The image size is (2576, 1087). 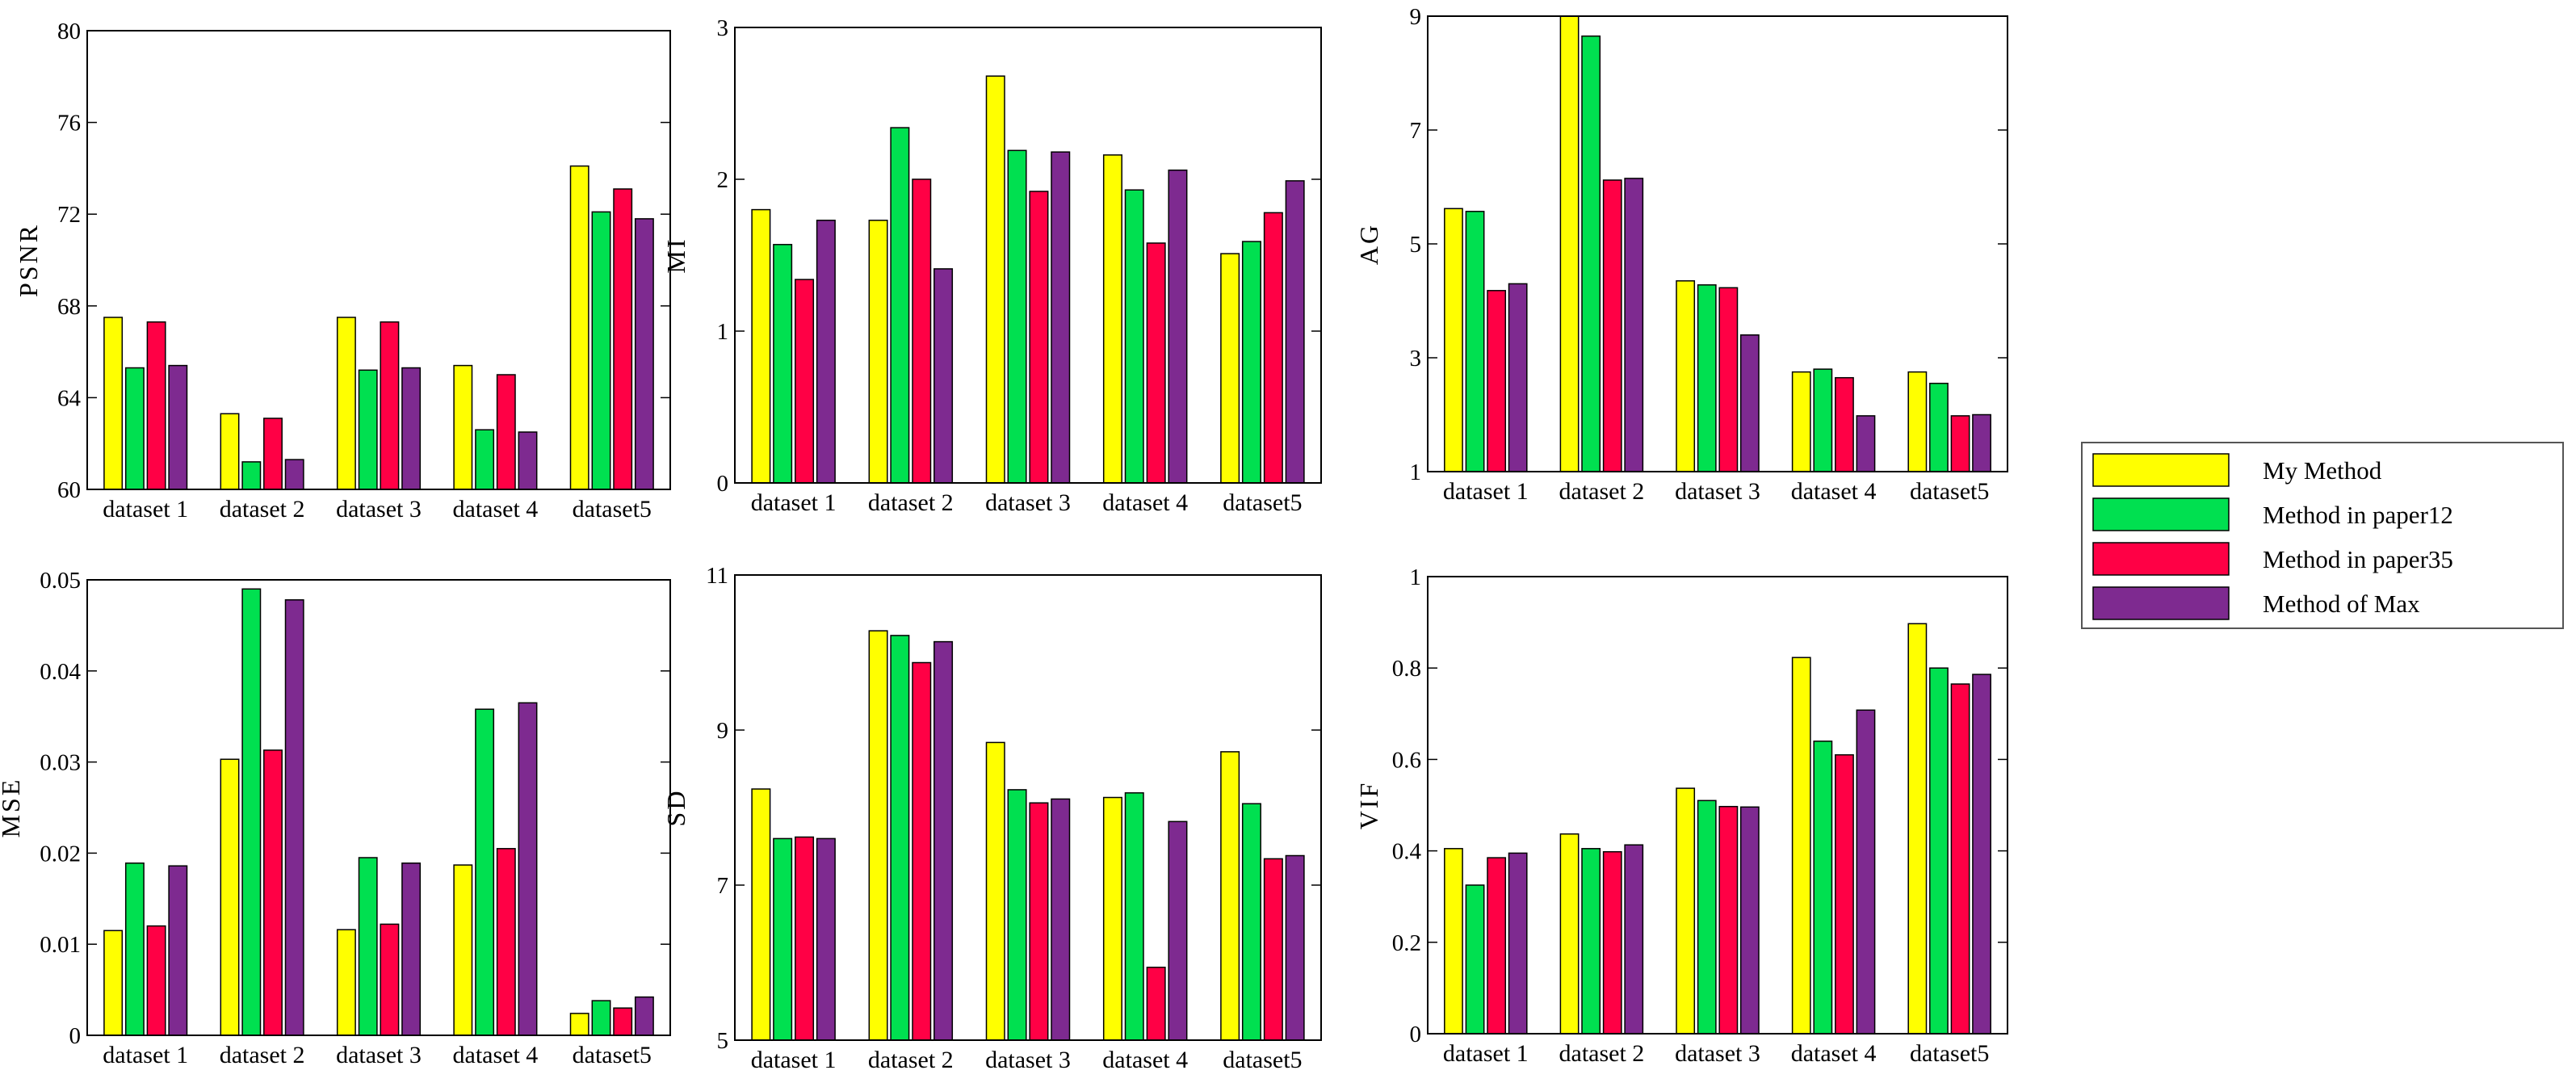 I want to click on y-axis-label: SD, so click(x=675, y=808).